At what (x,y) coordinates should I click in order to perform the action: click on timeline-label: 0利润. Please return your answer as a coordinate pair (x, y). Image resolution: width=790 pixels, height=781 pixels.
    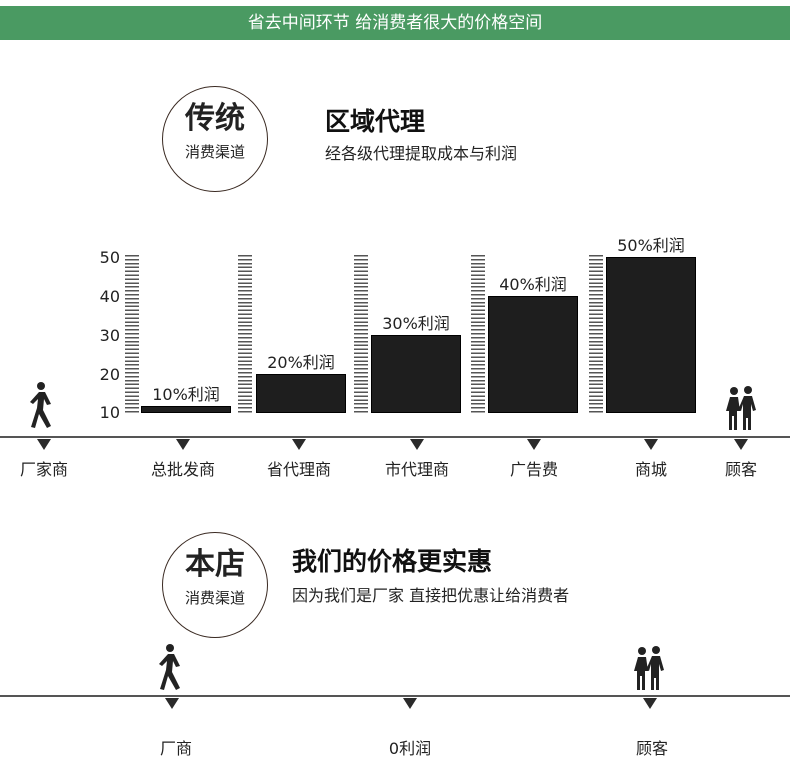
    Looking at the image, I should click on (410, 748).